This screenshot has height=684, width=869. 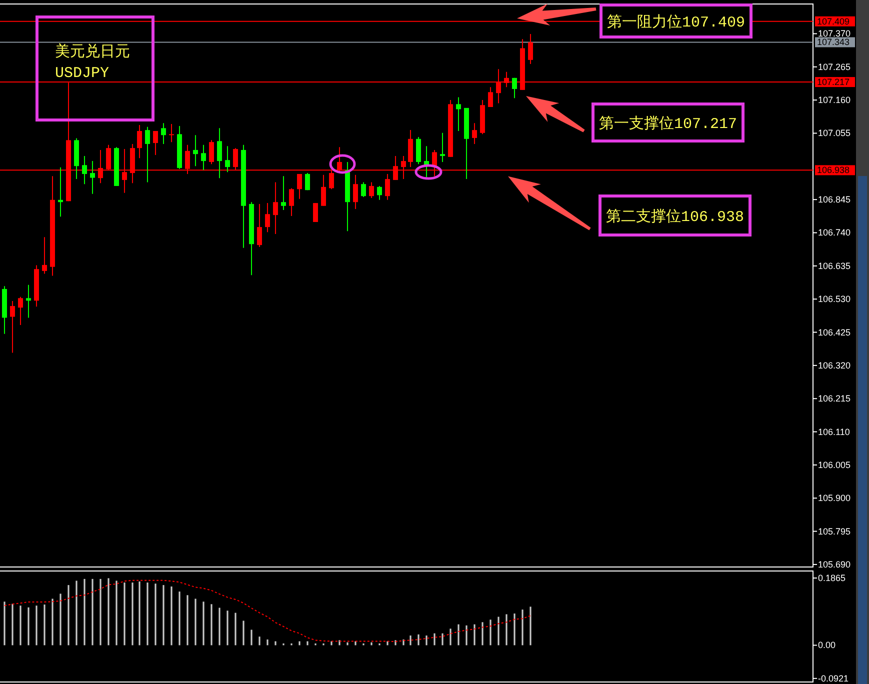 What do you see at coordinates (833, 21) in the screenshot?
I see `ref-line-label: 107.409` at bounding box center [833, 21].